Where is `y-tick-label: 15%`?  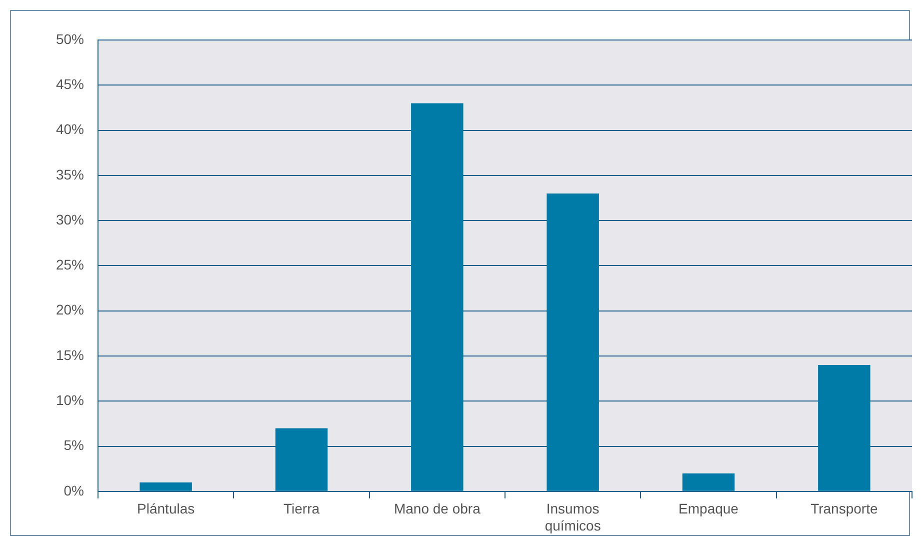 y-tick-label: 15% is located at coordinates (70, 354).